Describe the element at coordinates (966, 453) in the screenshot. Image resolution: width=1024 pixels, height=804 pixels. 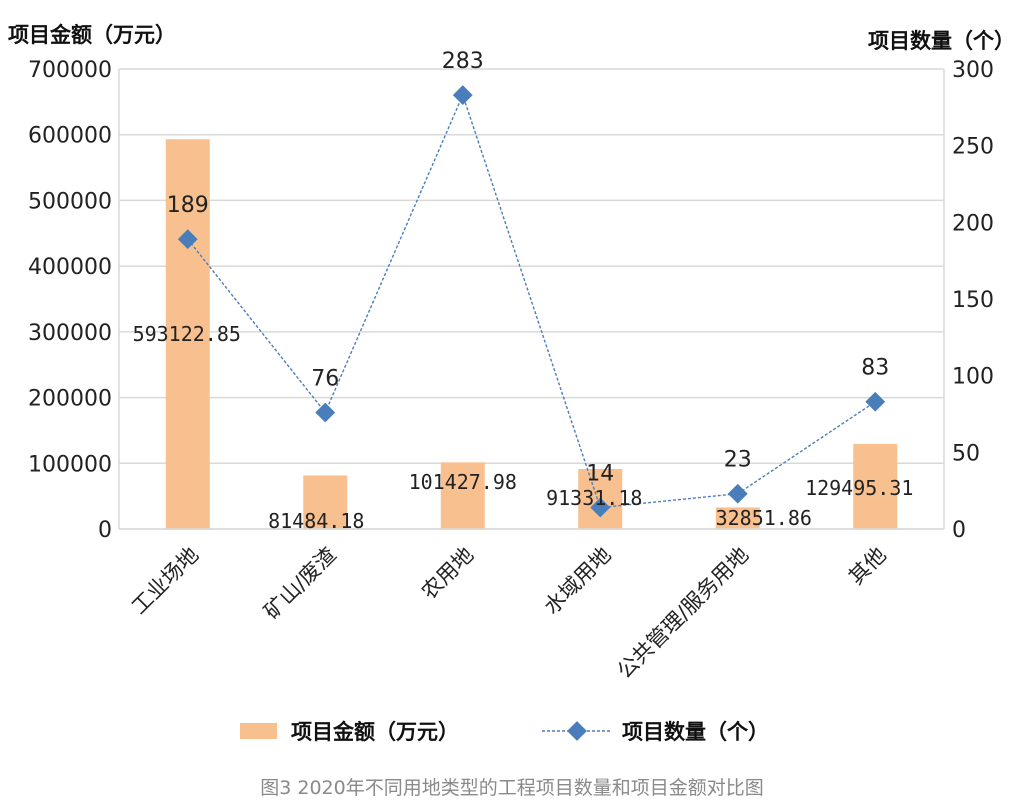
I see `right-tick-label: 50` at that location.